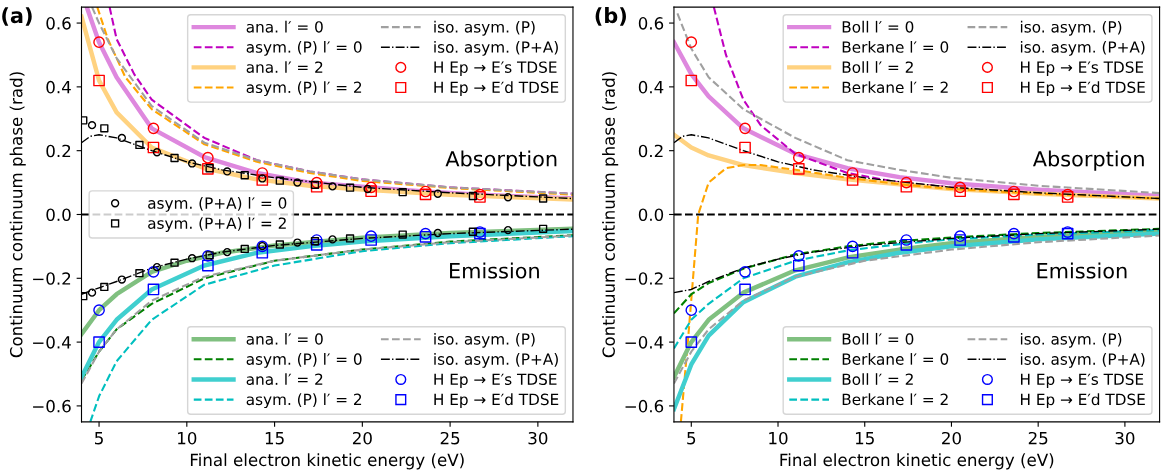  Describe the element at coordinates (217, 224) in the screenshot. I see `legend-label: asym. (P+A) l′ = 2` at that location.